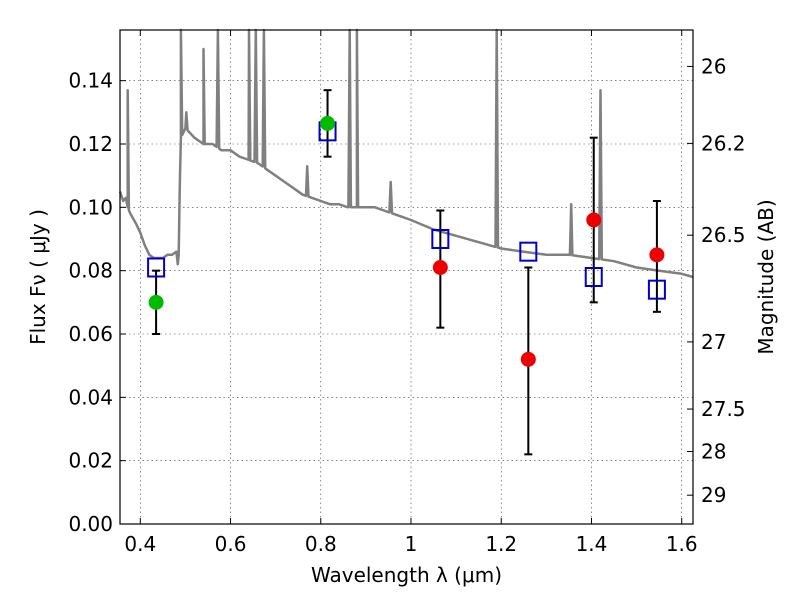 This screenshot has width=800, height=600. What do you see at coordinates (140, 544) in the screenshot?
I see `x-tick-label: 0.4` at bounding box center [140, 544].